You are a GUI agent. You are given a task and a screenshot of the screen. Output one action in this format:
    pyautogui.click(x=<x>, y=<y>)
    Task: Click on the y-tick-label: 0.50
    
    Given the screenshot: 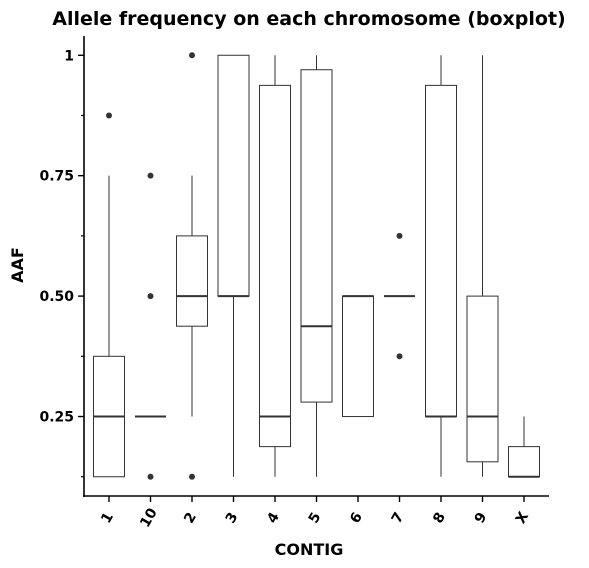 What is the action you would take?
    pyautogui.click(x=56, y=297)
    